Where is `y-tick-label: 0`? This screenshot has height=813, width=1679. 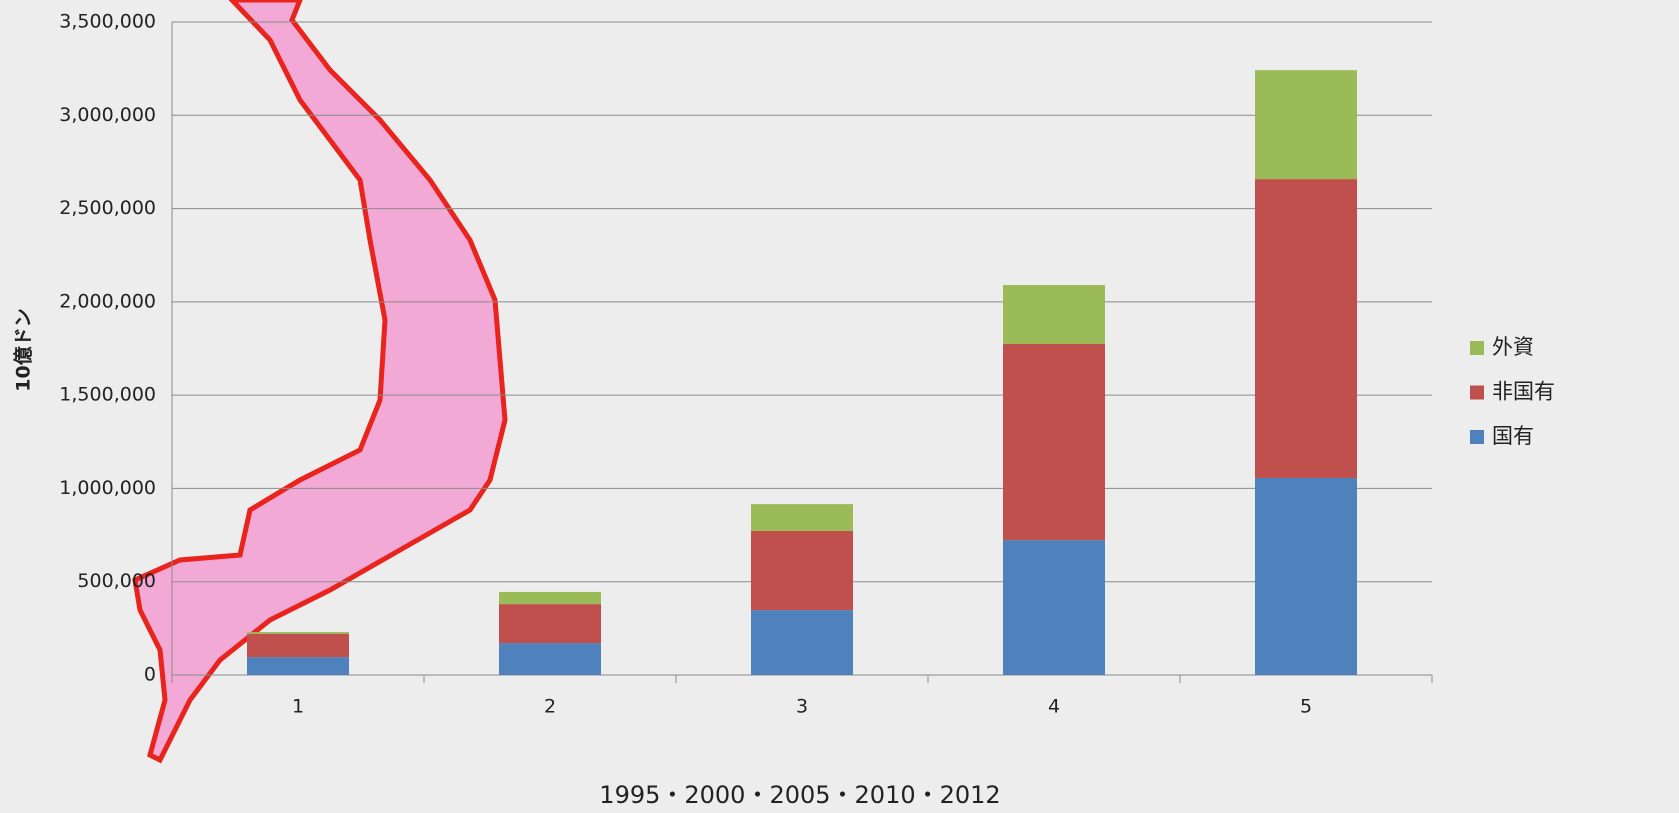 y-tick-label: 0 is located at coordinates (150, 675).